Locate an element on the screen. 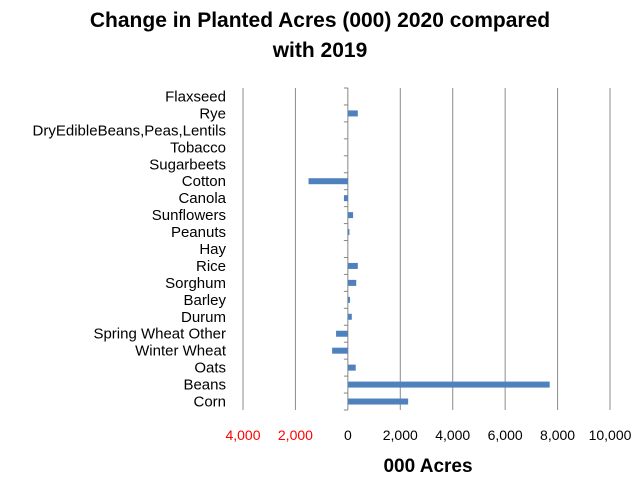 This screenshot has width=640, height=480. category-label: Corn is located at coordinates (209, 402).